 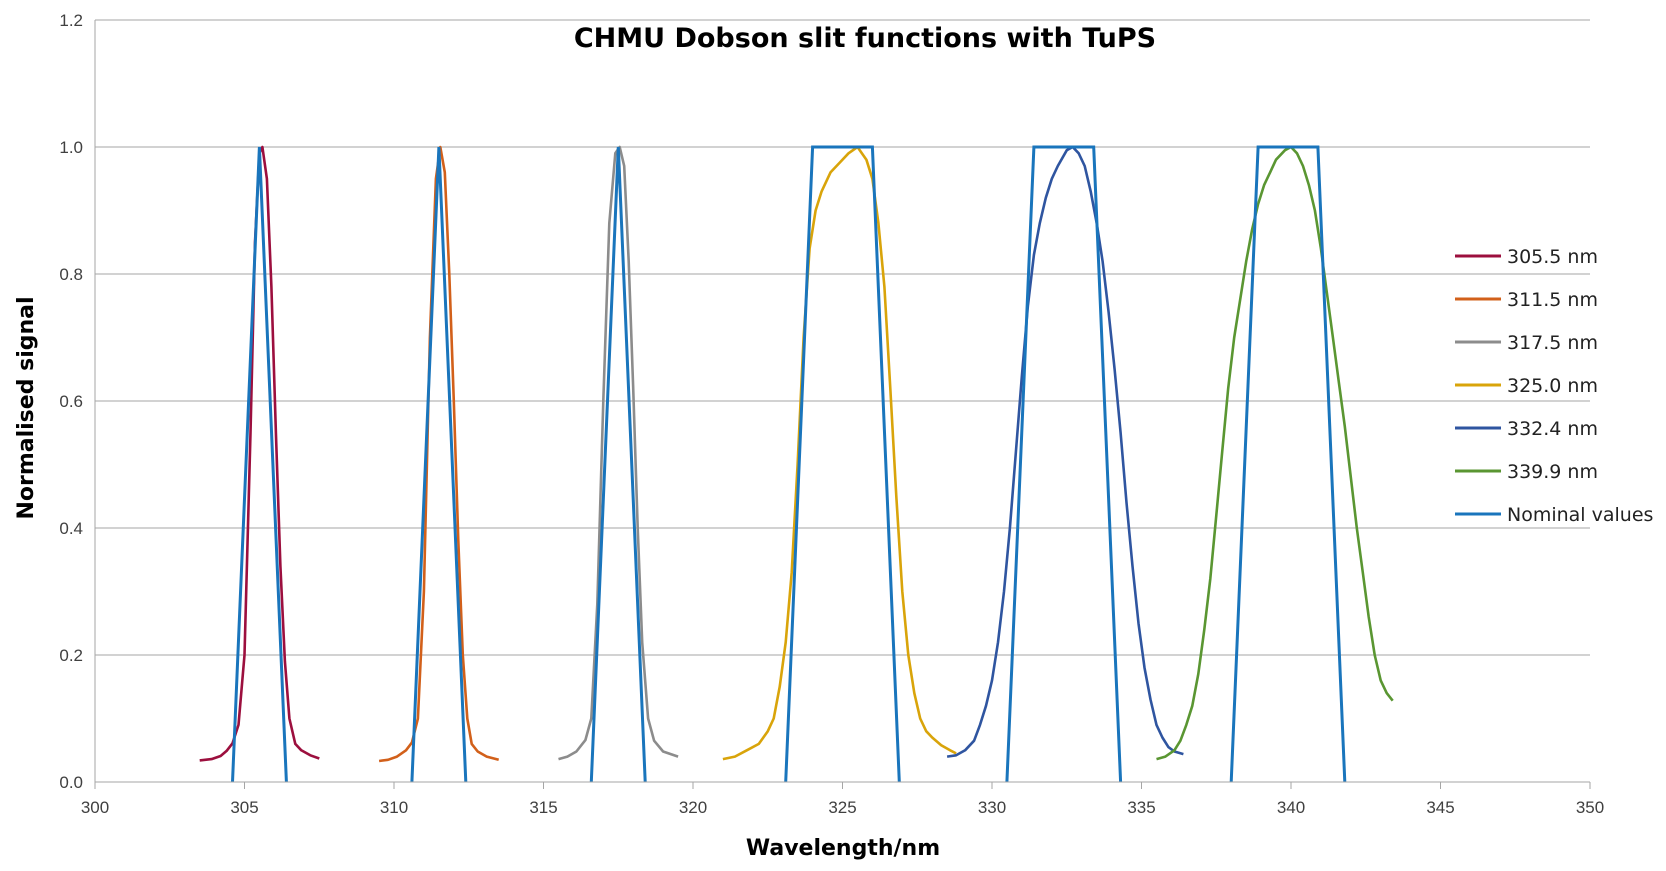 What do you see at coordinates (1552, 472) in the screenshot?
I see `legend-label: 339.9 nm` at bounding box center [1552, 472].